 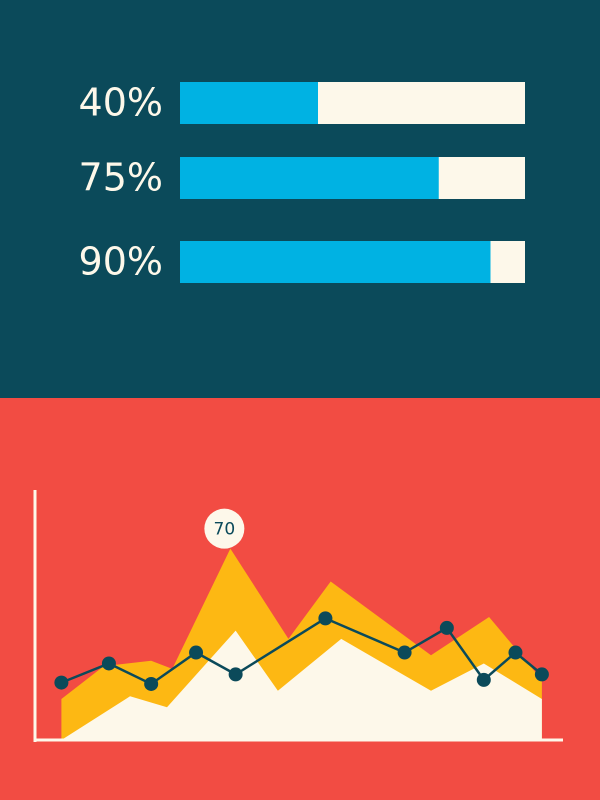 I want to click on value-label: 75%, so click(x=121, y=178).